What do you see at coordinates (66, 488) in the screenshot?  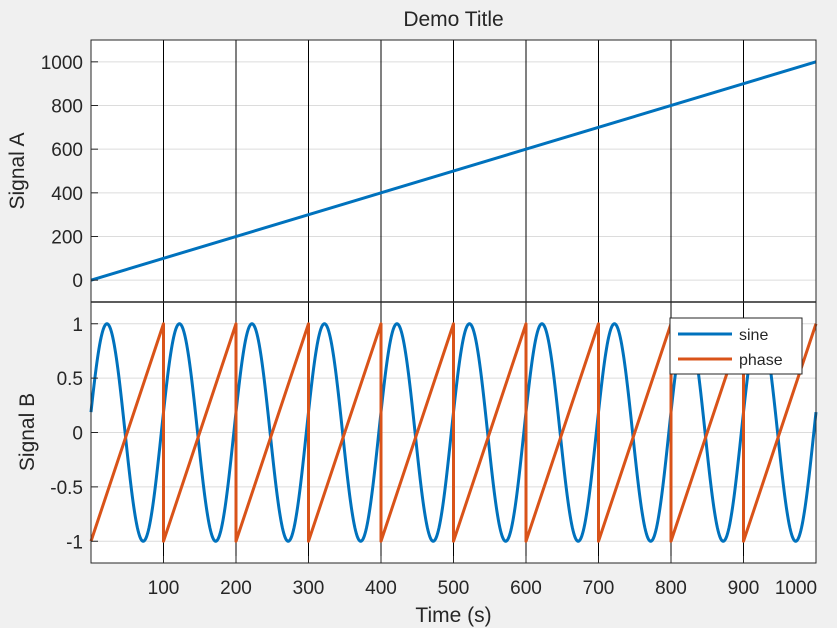 I see `y-tick-label-signal-b: -0.5` at bounding box center [66, 488].